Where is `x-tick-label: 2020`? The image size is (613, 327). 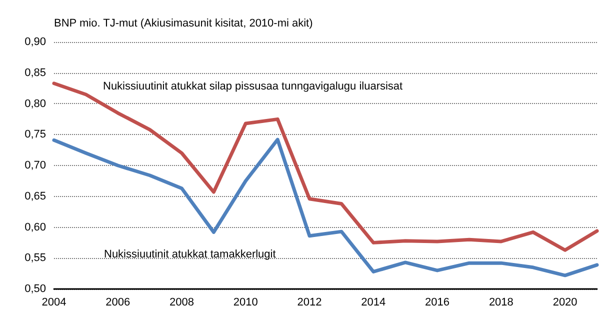
x-tick-label: 2020 is located at coordinates (565, 302).